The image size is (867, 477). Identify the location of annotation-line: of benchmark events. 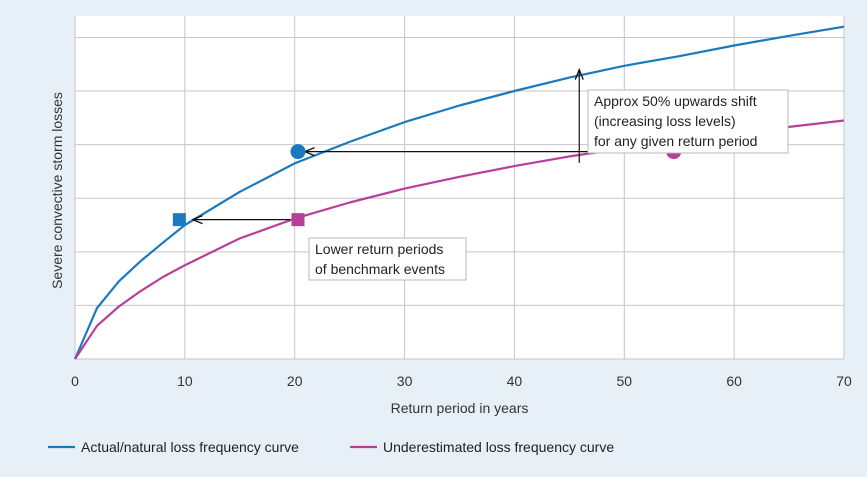
(380, 269).